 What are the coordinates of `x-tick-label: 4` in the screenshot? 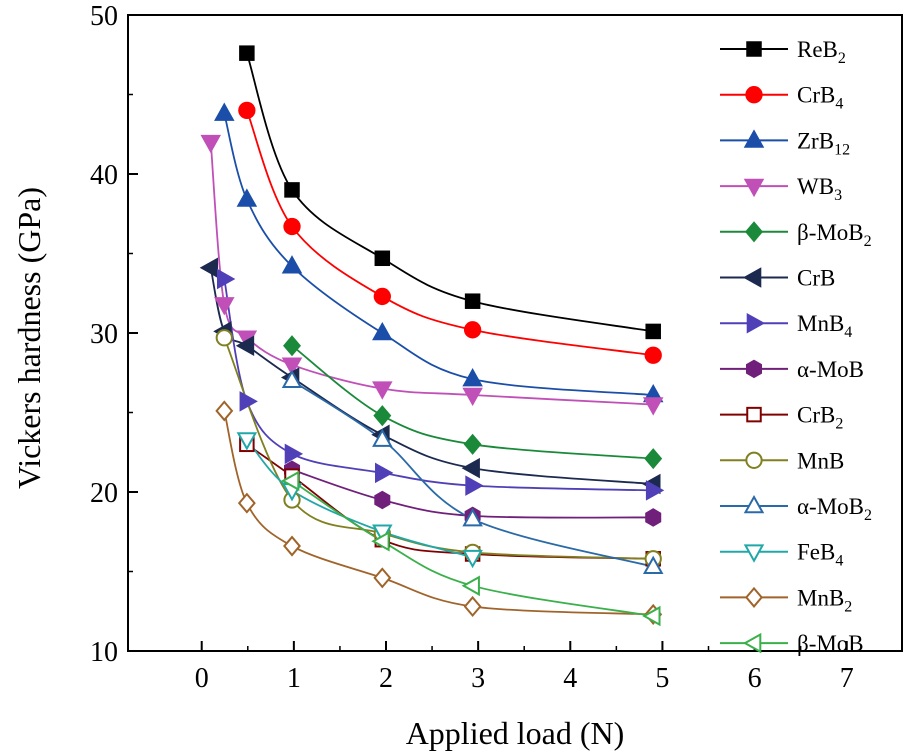 It's located at (570, 678).